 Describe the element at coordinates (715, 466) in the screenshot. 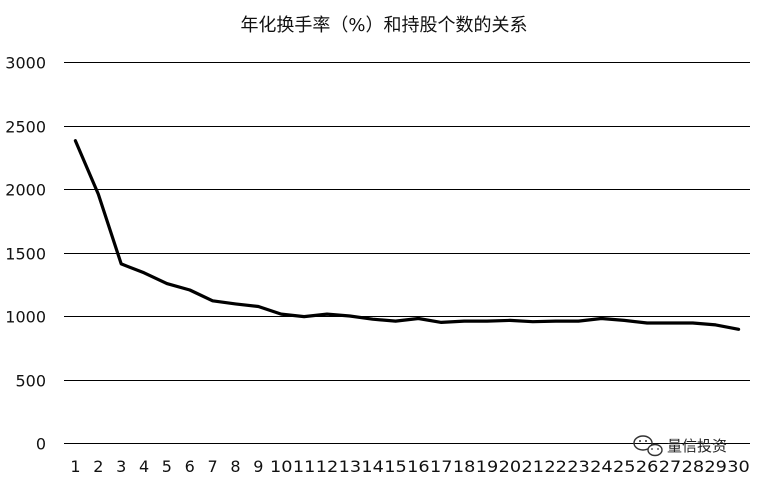

I see `x-tick-label: 29` at that location.